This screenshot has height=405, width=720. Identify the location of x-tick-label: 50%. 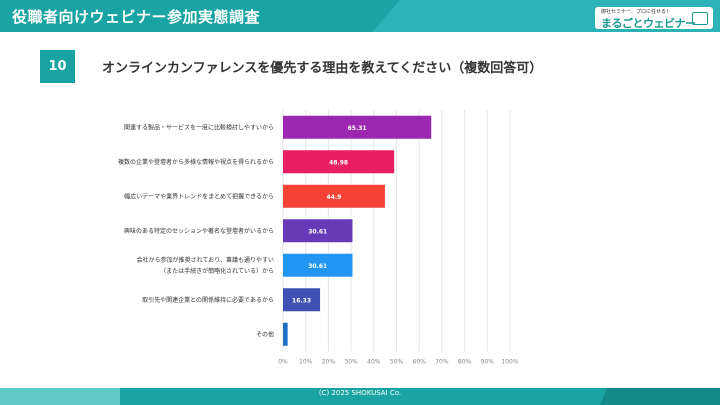
(397, 362).